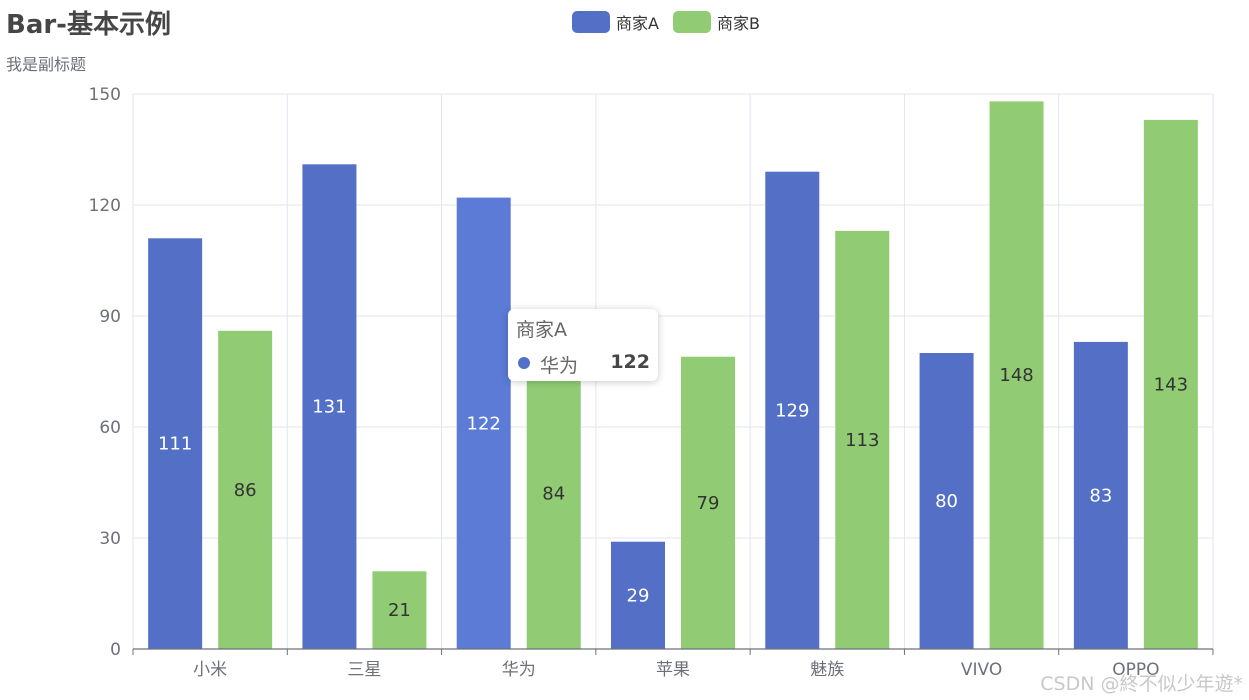 Image resolution: width=1249 pixels, height=700 pixels. Describe the element at coordinates (1135, 670) in the screenshot. I see `x-tick-label: OPPO` at that location.